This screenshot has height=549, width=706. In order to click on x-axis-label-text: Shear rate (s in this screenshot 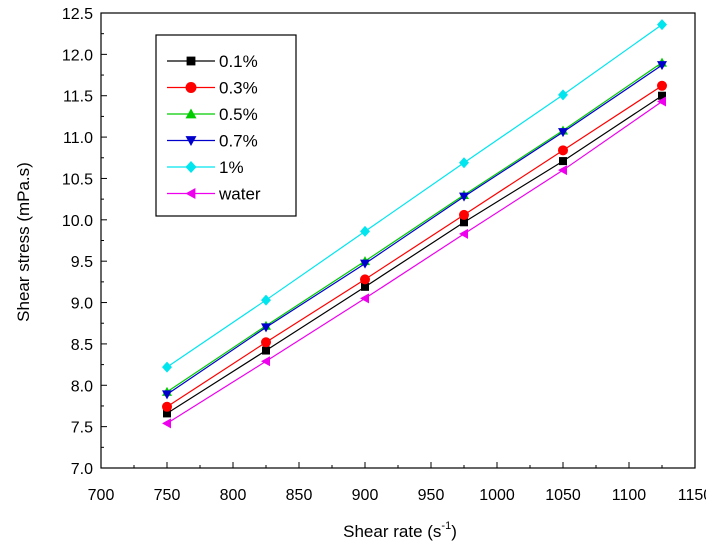, I will do `click(392, 531)`.